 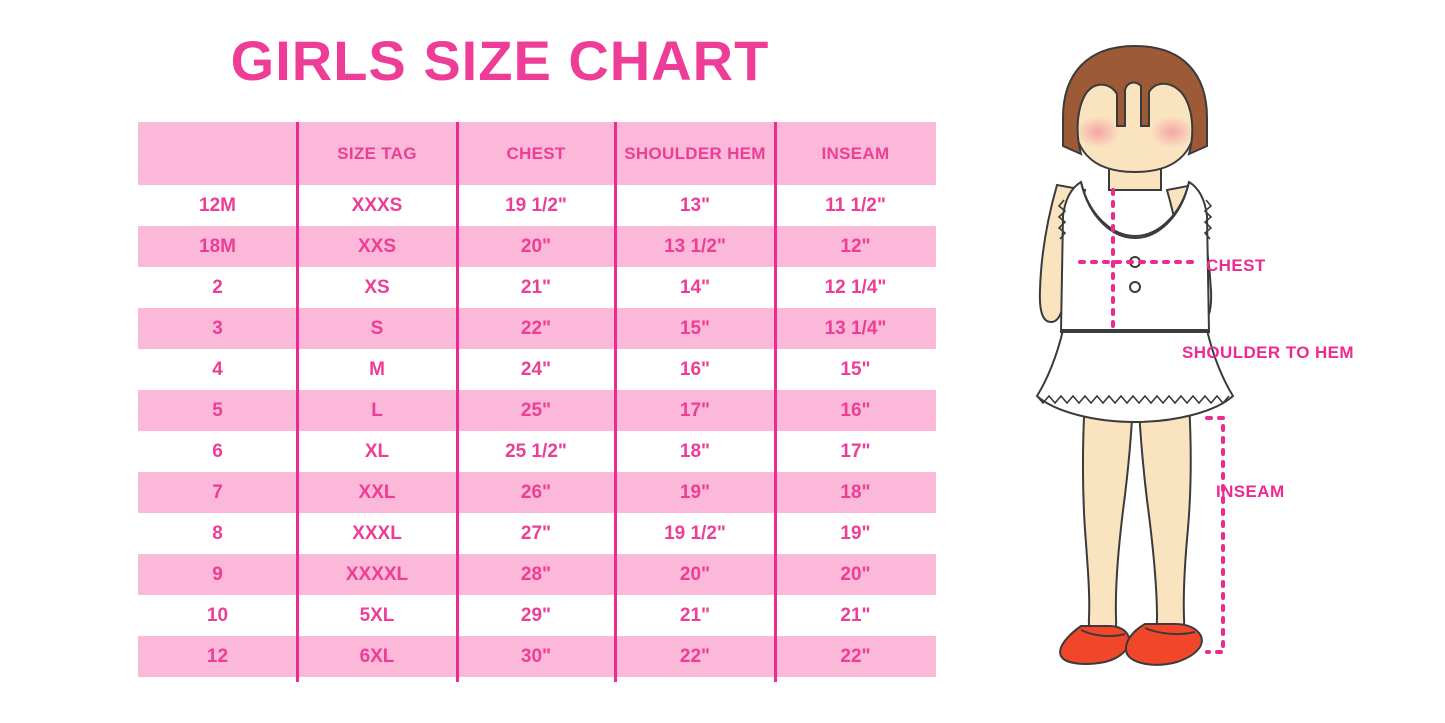 I want to click on cell-chest: 20", so click(x=536, y=246).